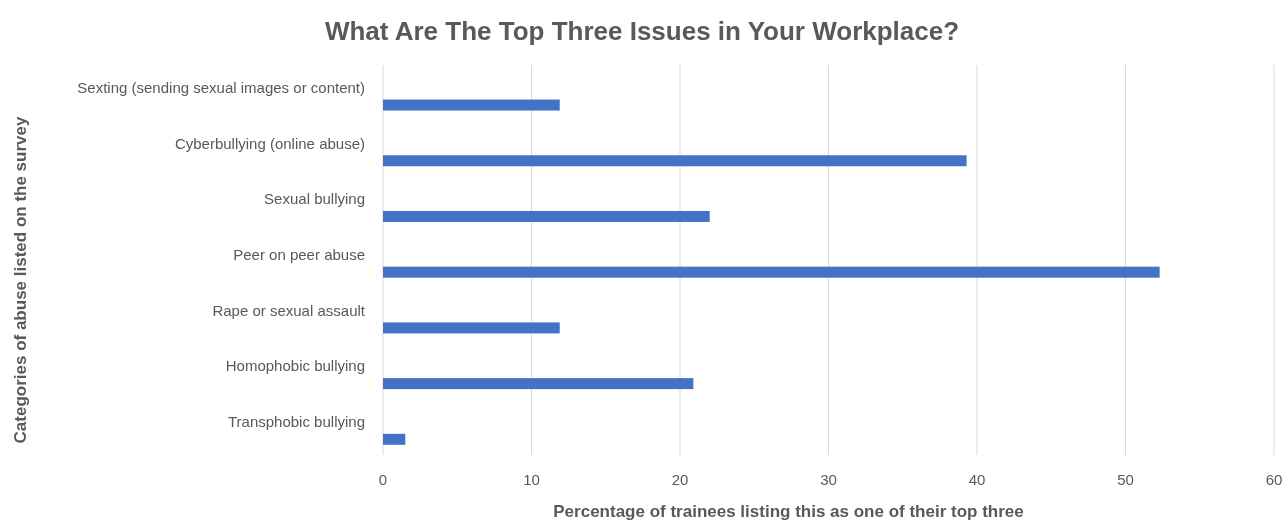 The image size is (1284, 520). What do you see at coordinates (289, 310) in the screenshot?
I see `y-tick-label: Rape or sexual assault` at bounding box center [289, 310].